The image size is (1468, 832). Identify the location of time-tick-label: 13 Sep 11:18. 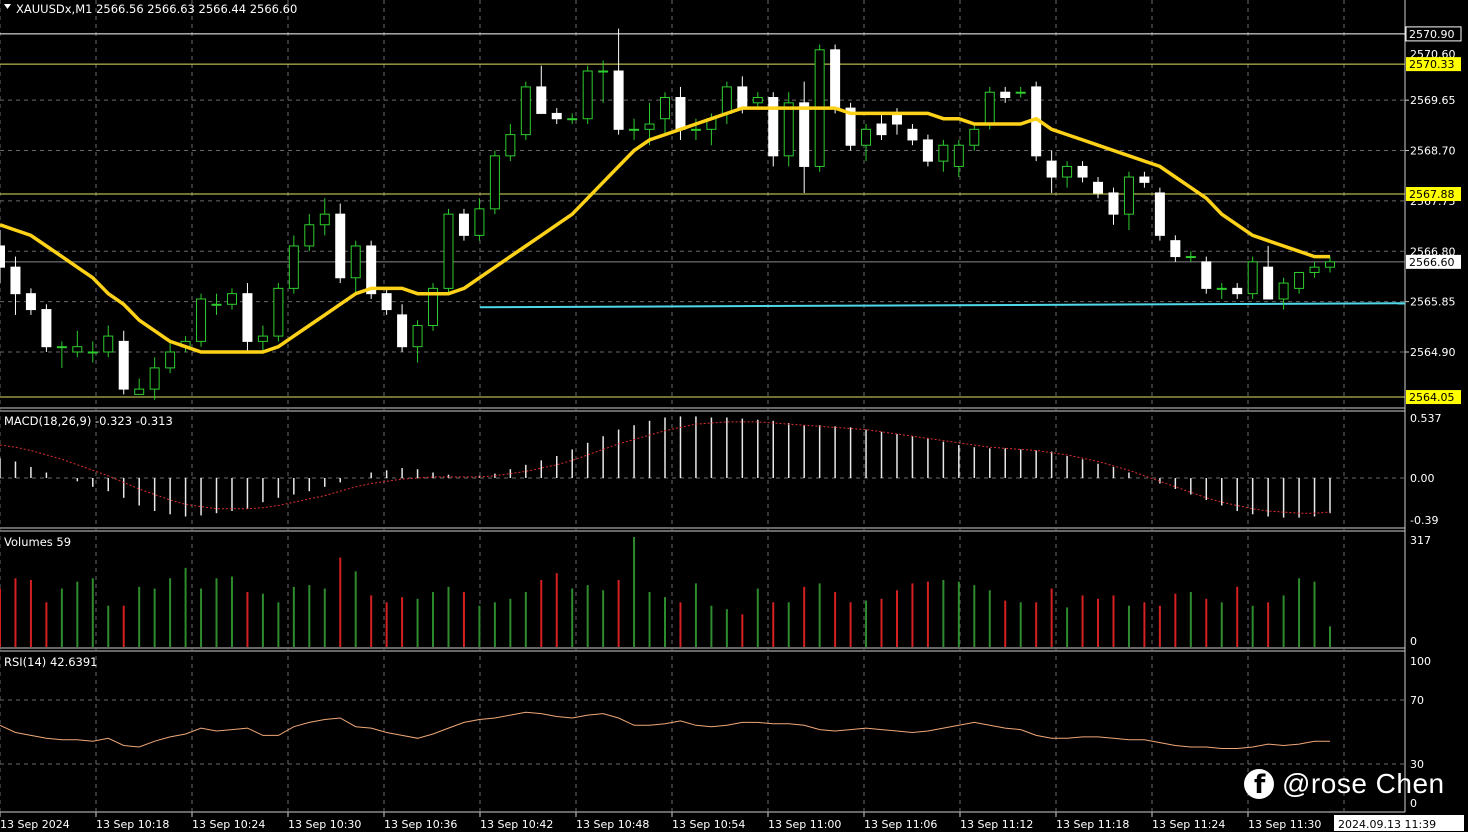
(1092, 824).